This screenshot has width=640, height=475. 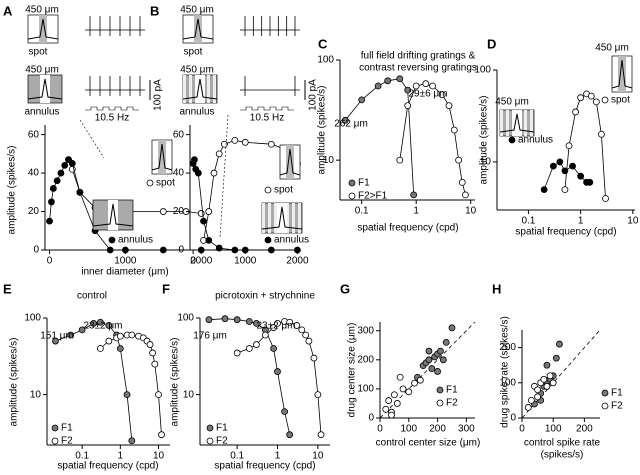 What do you see at coordinates (7, 288) in the screenshot?
I see `panel-letter: E` at bounding box center [7, 288].